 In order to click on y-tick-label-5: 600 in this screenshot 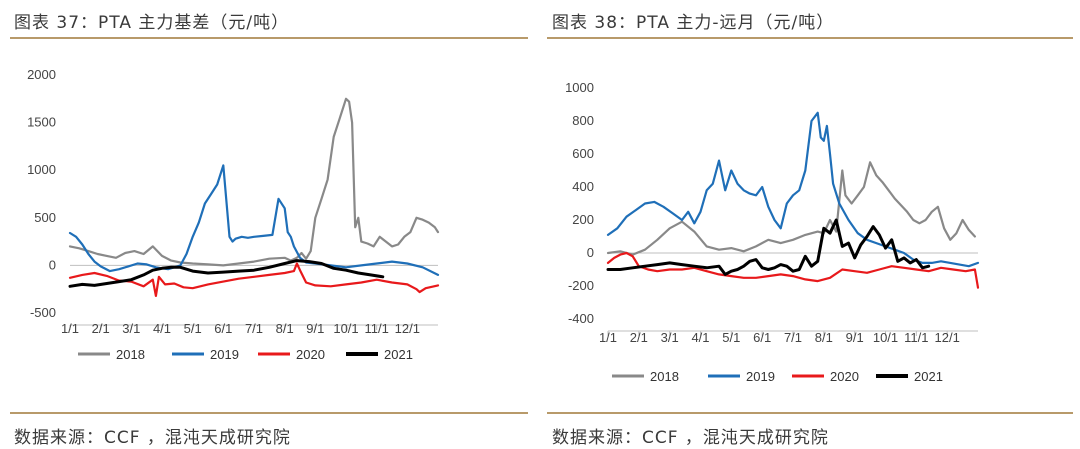, I will do `click(583, 153)`.